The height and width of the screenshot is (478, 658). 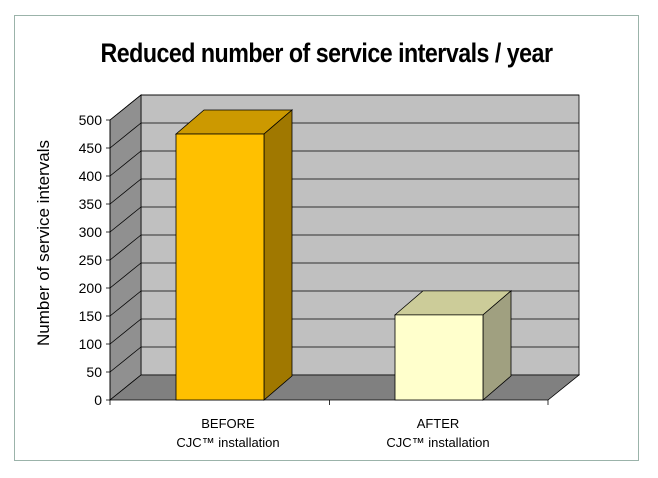 What do you see at coordinates (91, 148) in the screenshot?
I see `y-tick-label: 450` at bounding box center [91, 148].